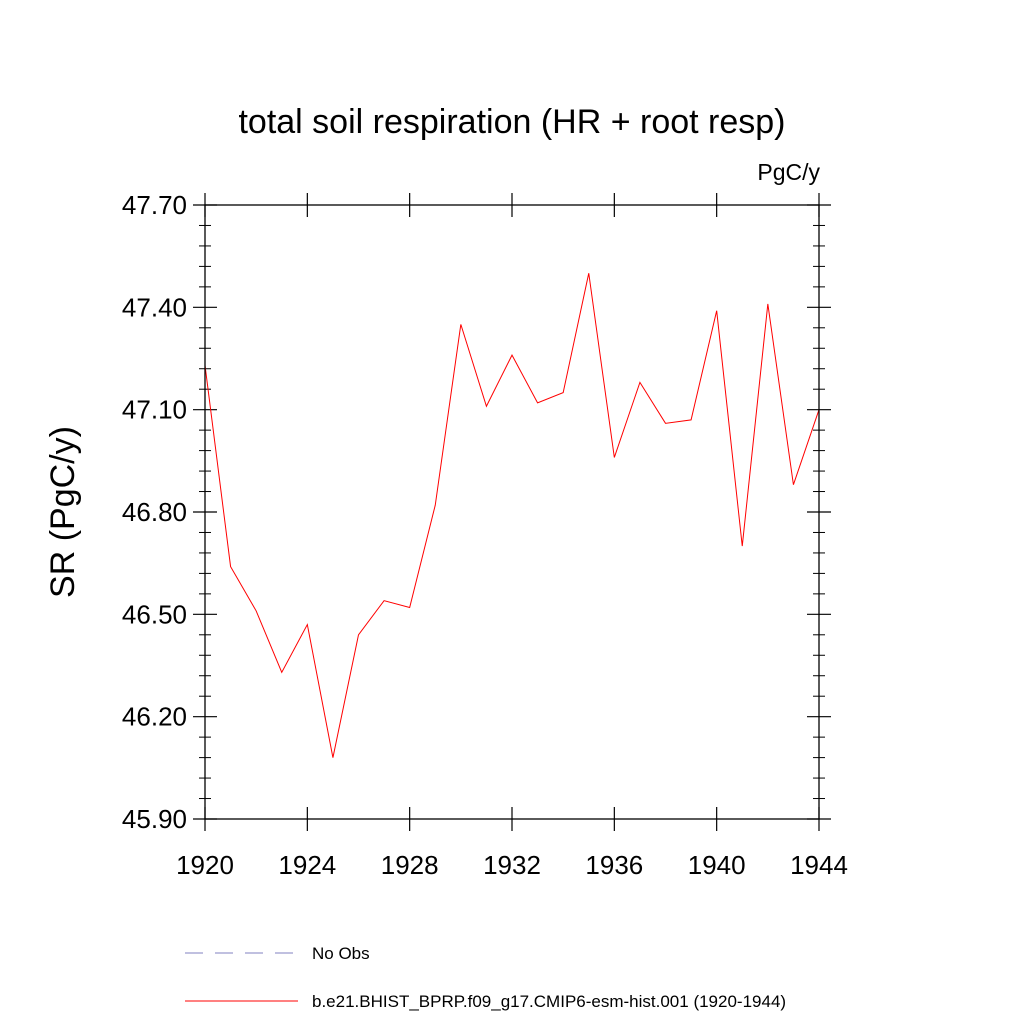 Image resolution: width=1024 pixels, height=1024 pixels. What do you see at coordinates (614, 865) in the screenshot?
I see `x-tick-label: 1936` at bounding box center [614, 865].